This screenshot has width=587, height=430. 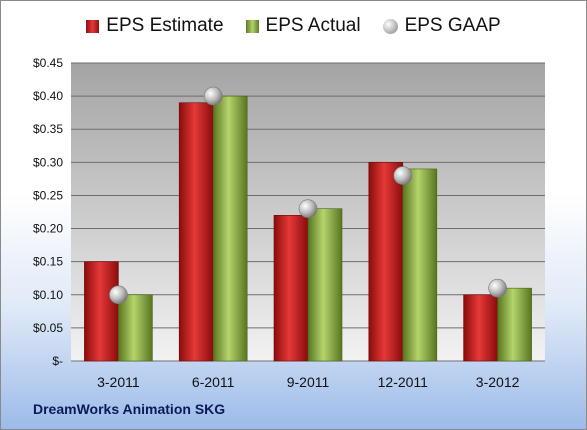 I want to click on x-tick-label: 9-2011, so click(x=308, y=382).